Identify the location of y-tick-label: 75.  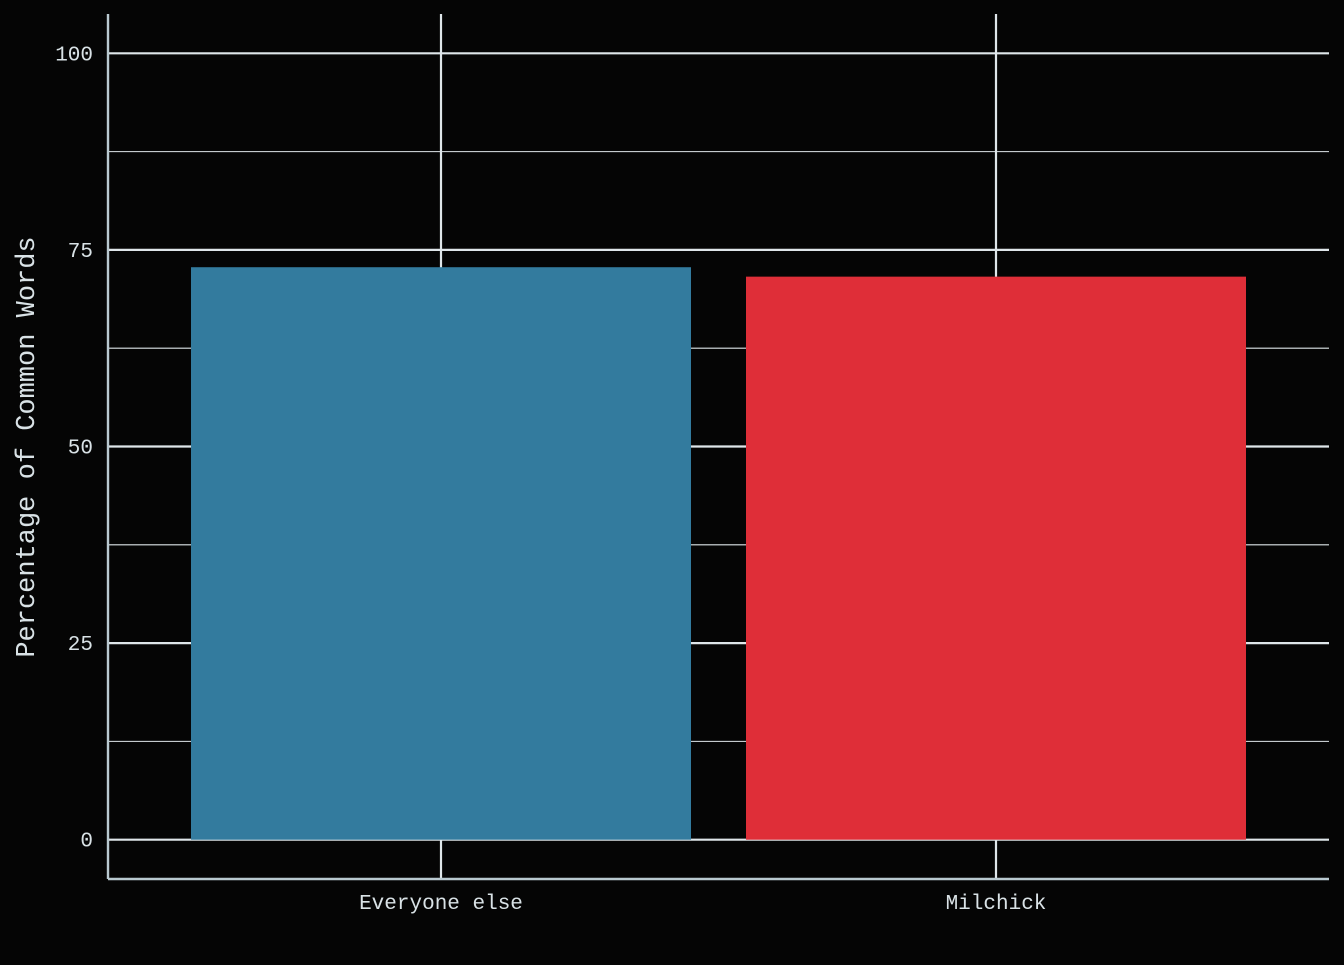
(80, 252).